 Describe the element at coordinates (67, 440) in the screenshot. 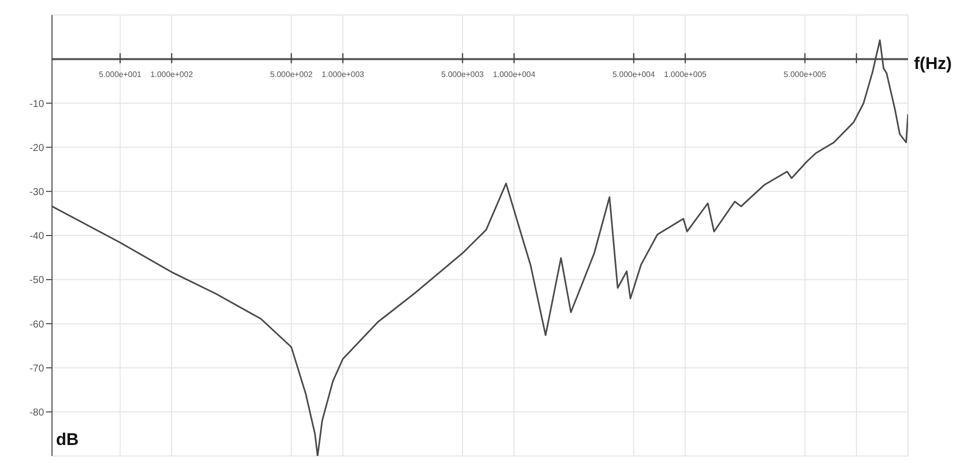

I see `y-axis-title: dB` at that location.